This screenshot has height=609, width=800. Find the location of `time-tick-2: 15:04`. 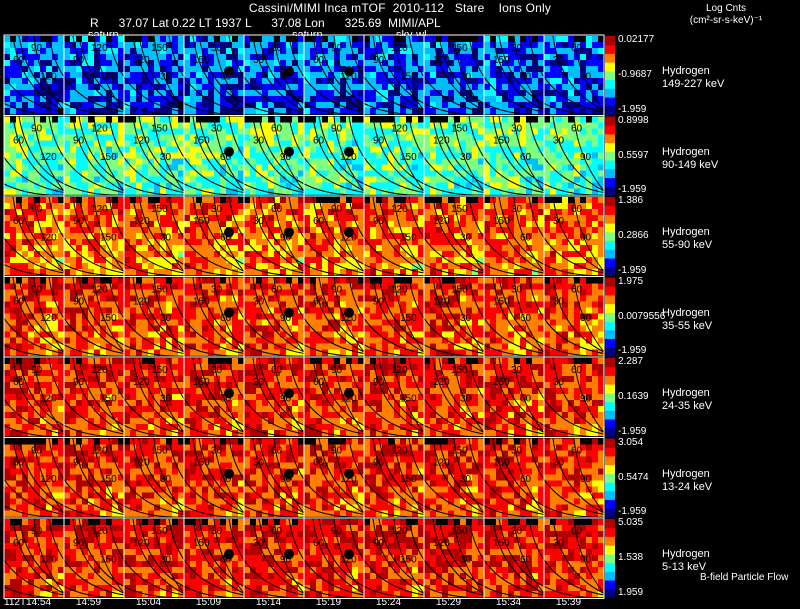

time-tick-2: 15:04 is located at coordinates (149, 602).